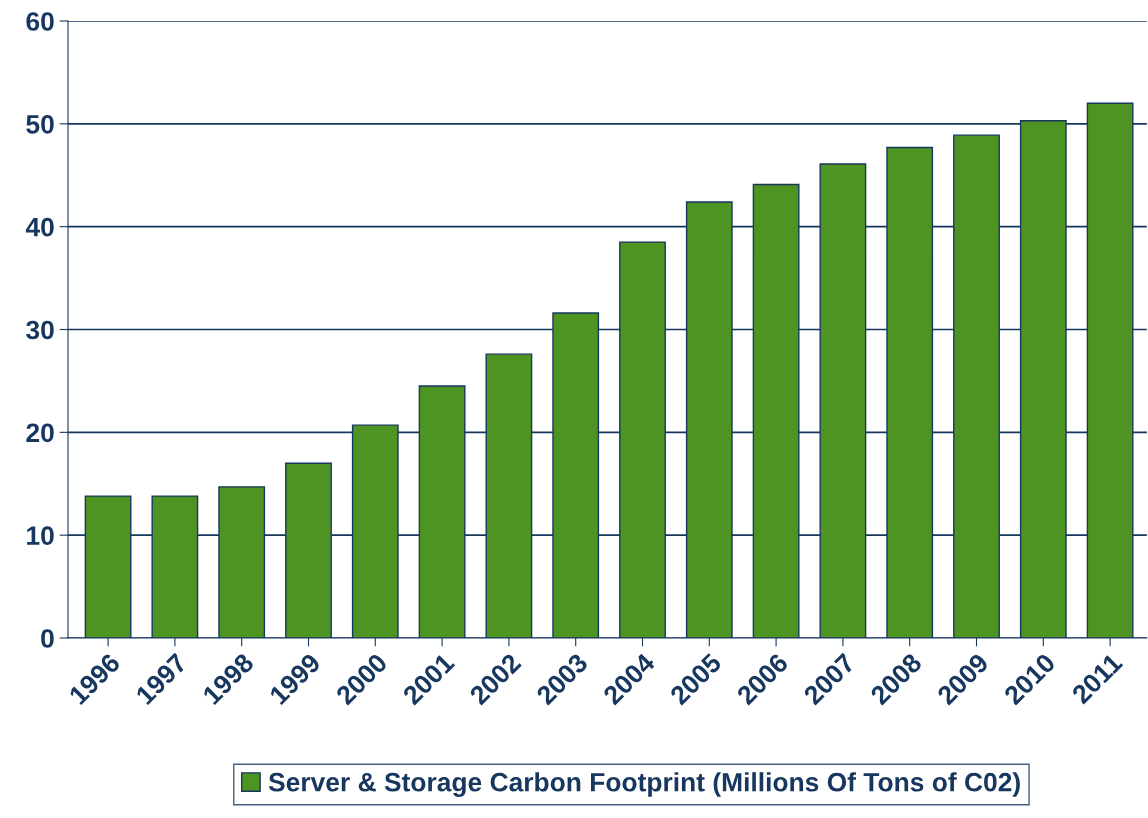  Describe the element at coordinates (40, 535) in the screenshot. I see `y-tick-label: 10` at that location.